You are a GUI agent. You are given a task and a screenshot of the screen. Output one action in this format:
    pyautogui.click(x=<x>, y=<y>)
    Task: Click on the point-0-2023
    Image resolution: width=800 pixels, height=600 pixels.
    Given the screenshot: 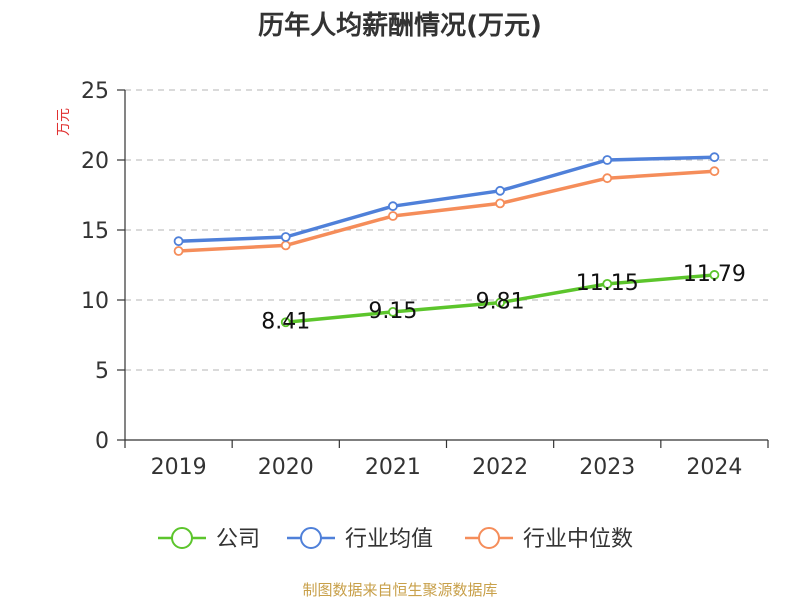 What is the action you would take?
    pyautogui.click(x=607, y=283)
    